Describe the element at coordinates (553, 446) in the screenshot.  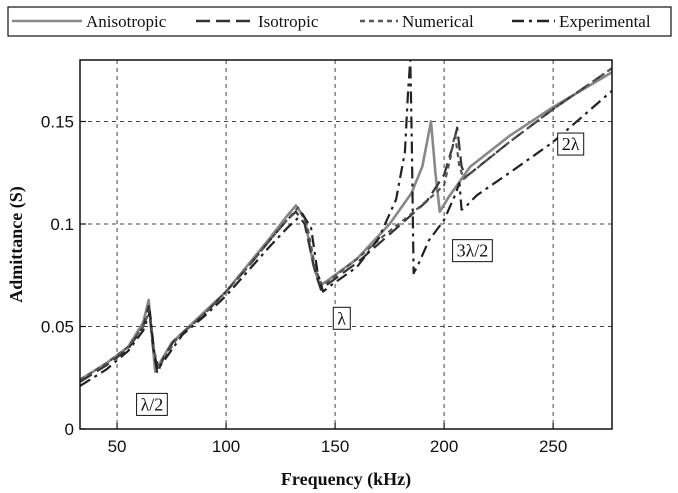
I see `x-tick-label: 250` at that location.